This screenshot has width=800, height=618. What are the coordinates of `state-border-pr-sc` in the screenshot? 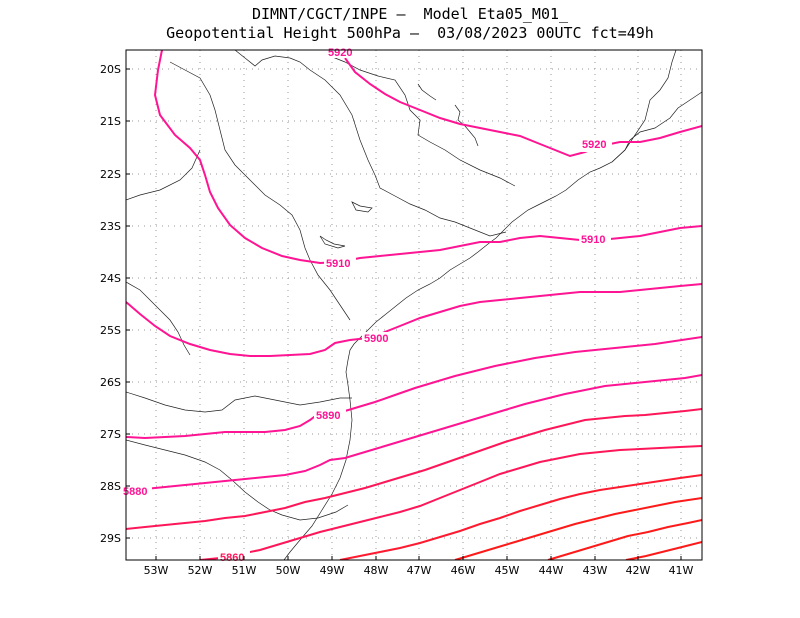 It's located at (239, 402).